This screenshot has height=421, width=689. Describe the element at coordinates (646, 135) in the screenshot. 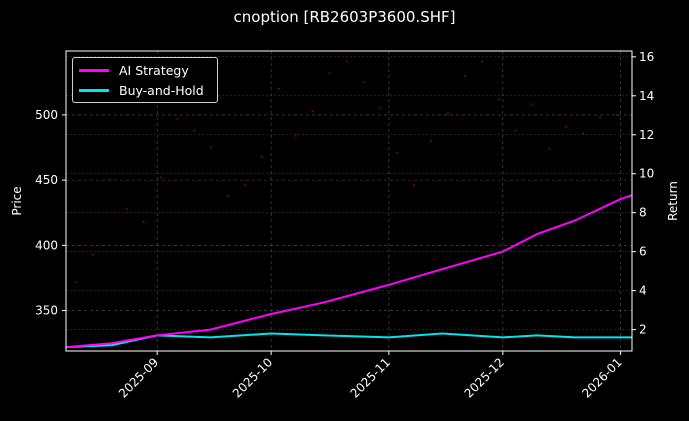

I see `y2-tick-label: 12` at that location.